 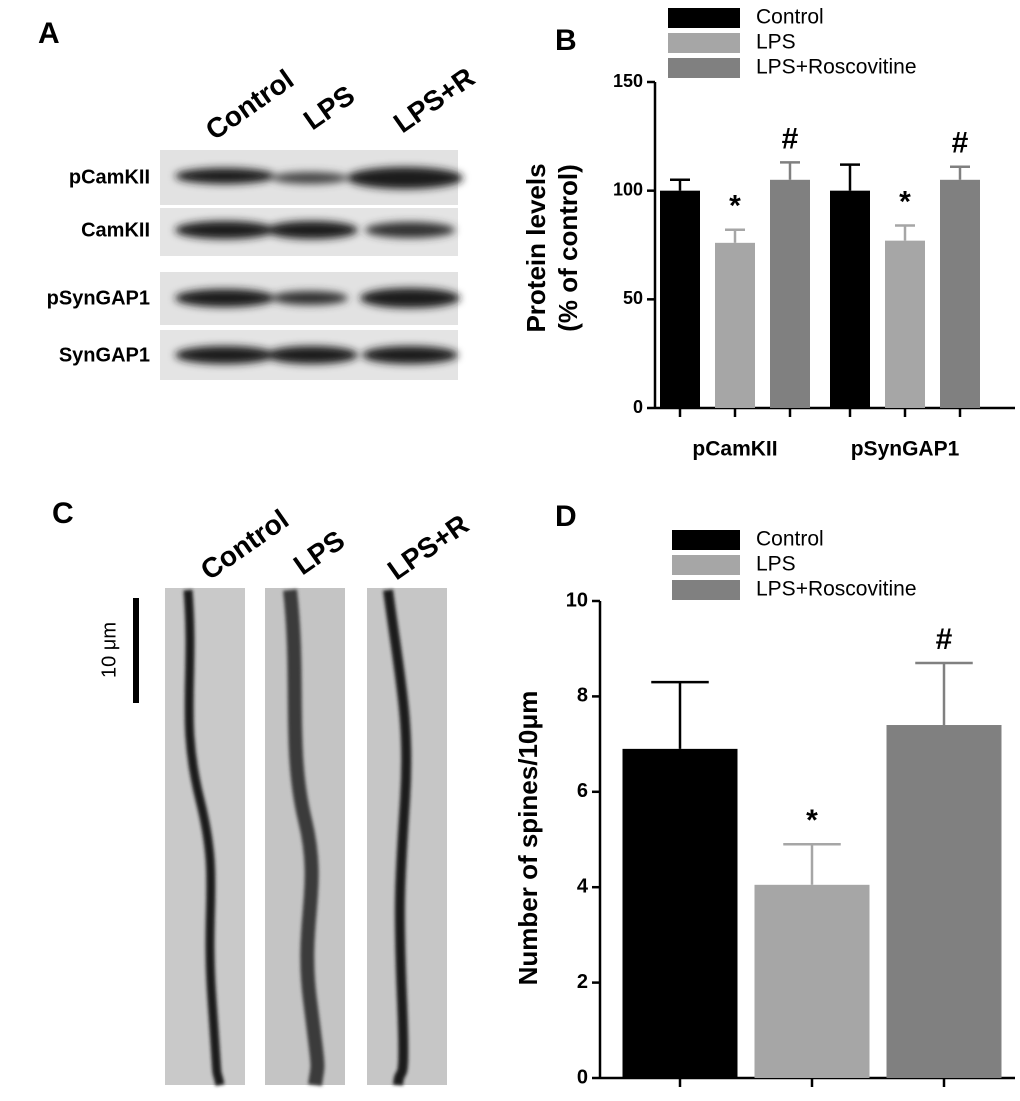 I want to click on panel-letter: A, so click(x=49, y=33).